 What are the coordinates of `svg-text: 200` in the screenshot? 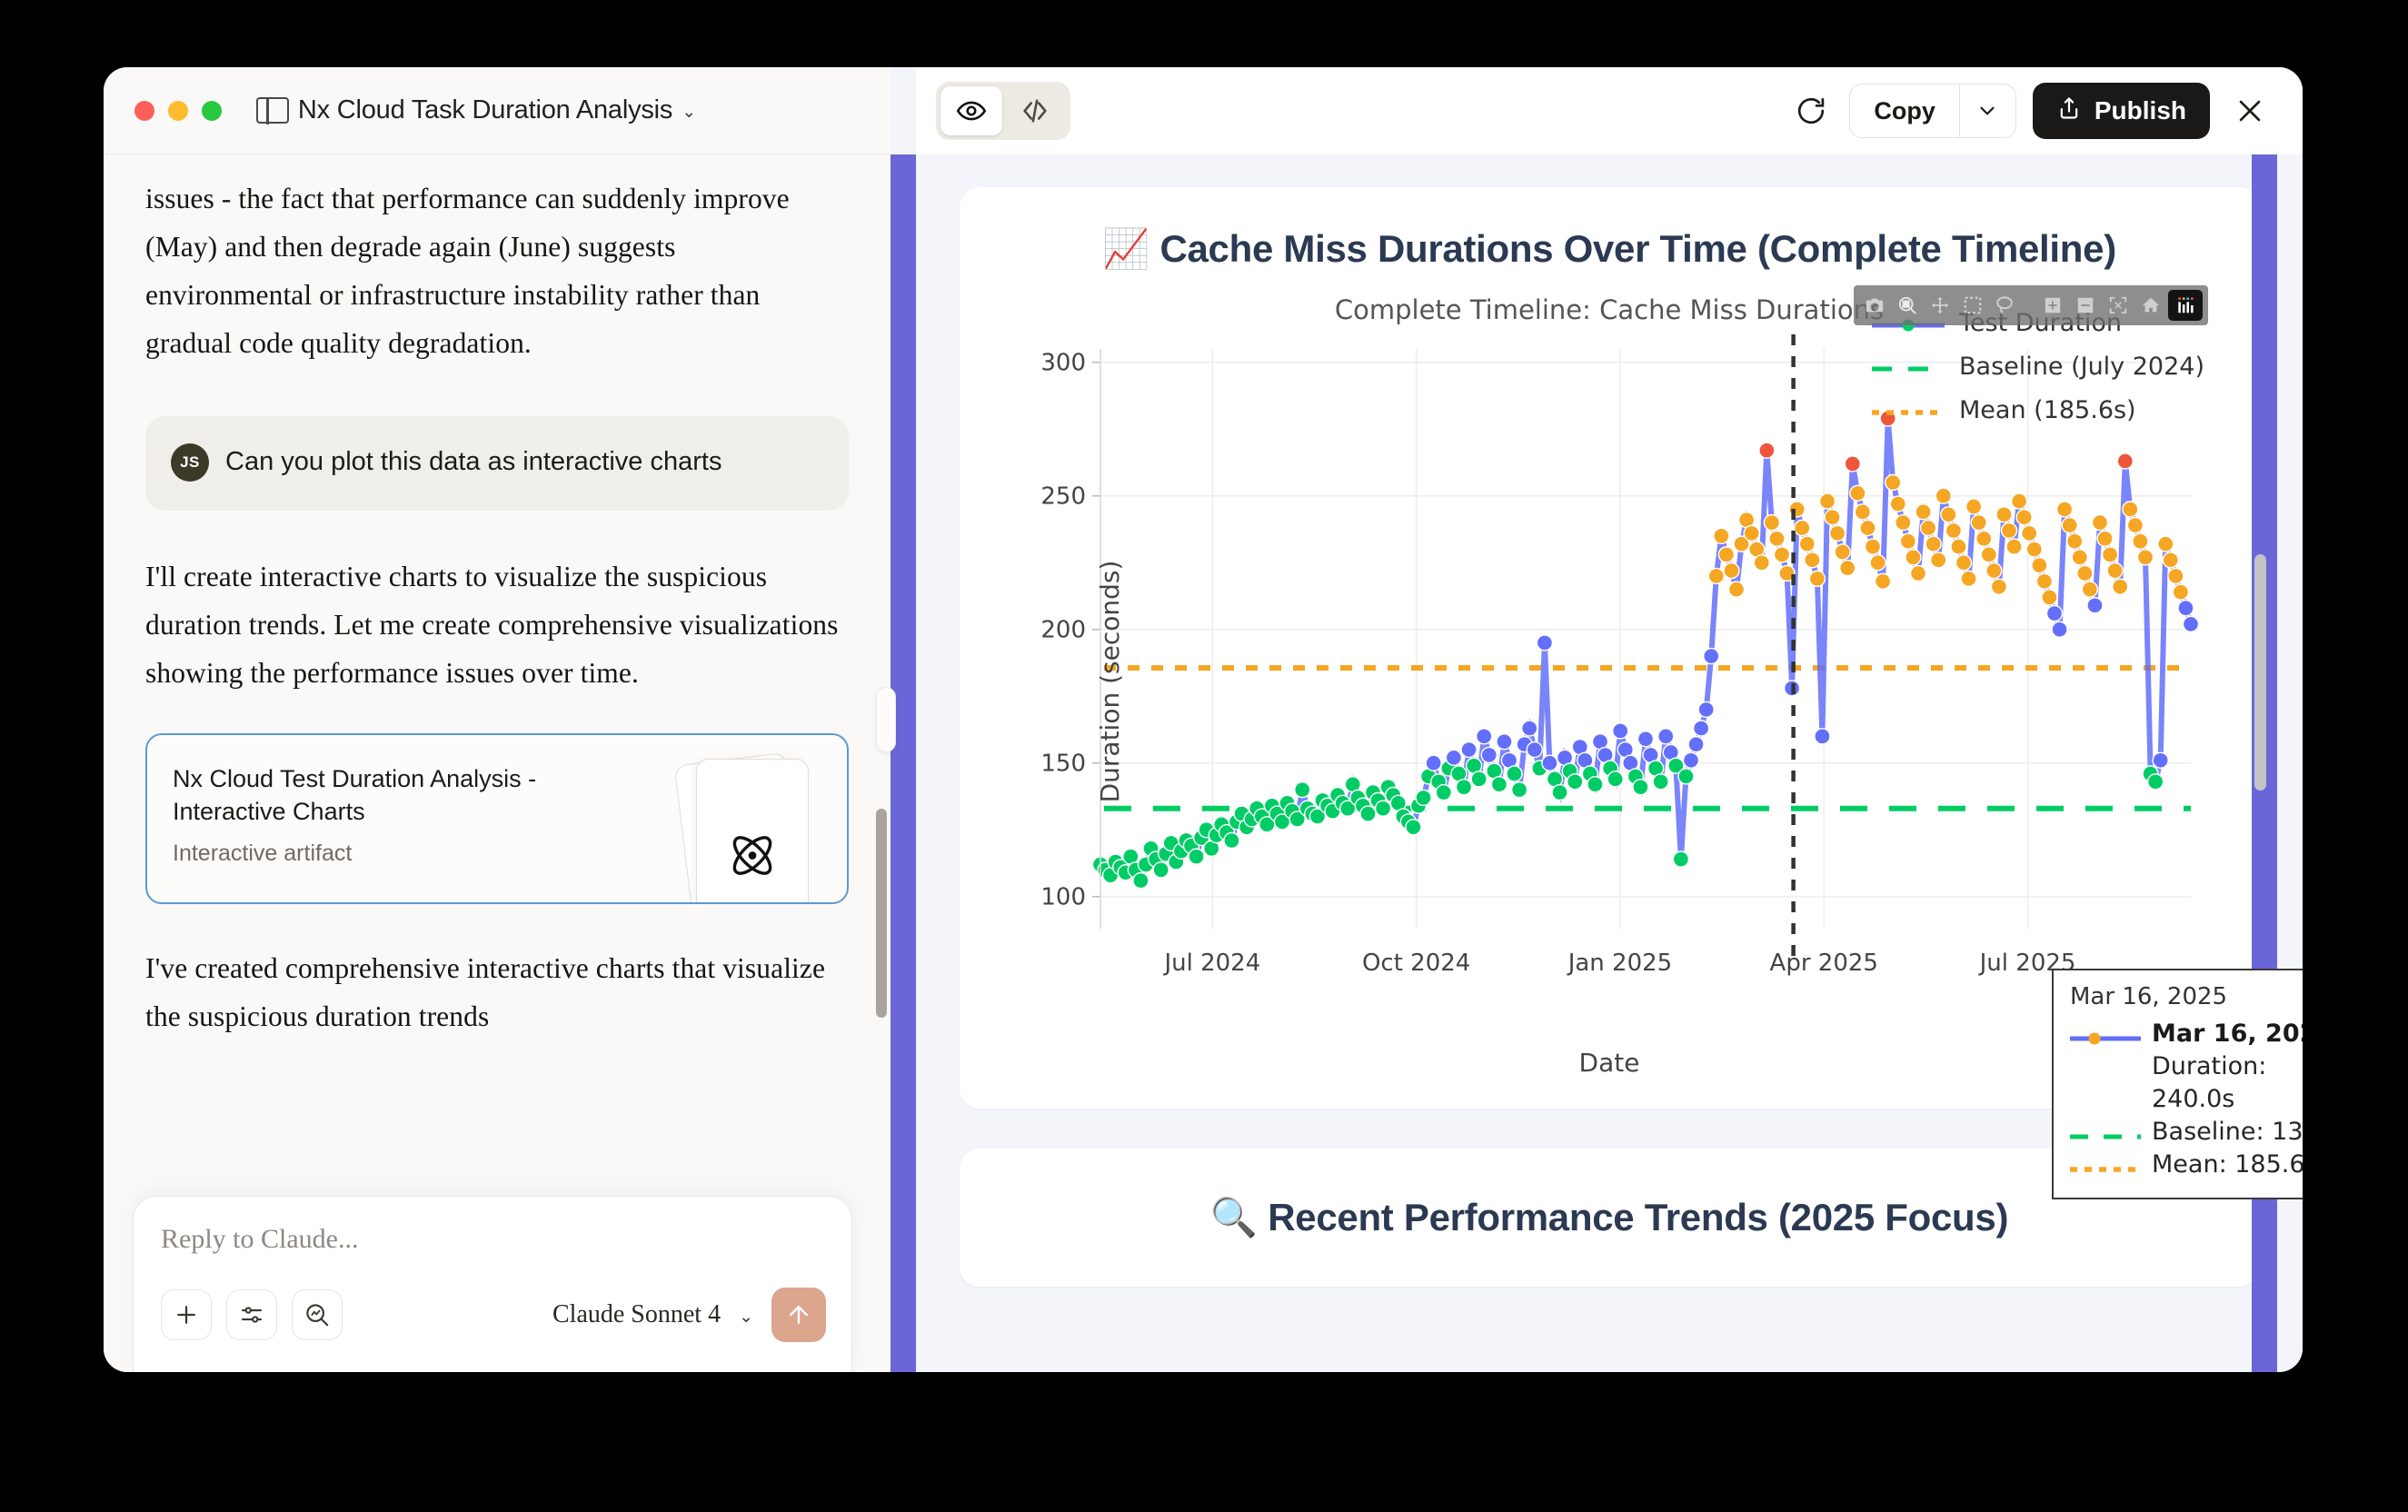 It's located at (1063, 630).